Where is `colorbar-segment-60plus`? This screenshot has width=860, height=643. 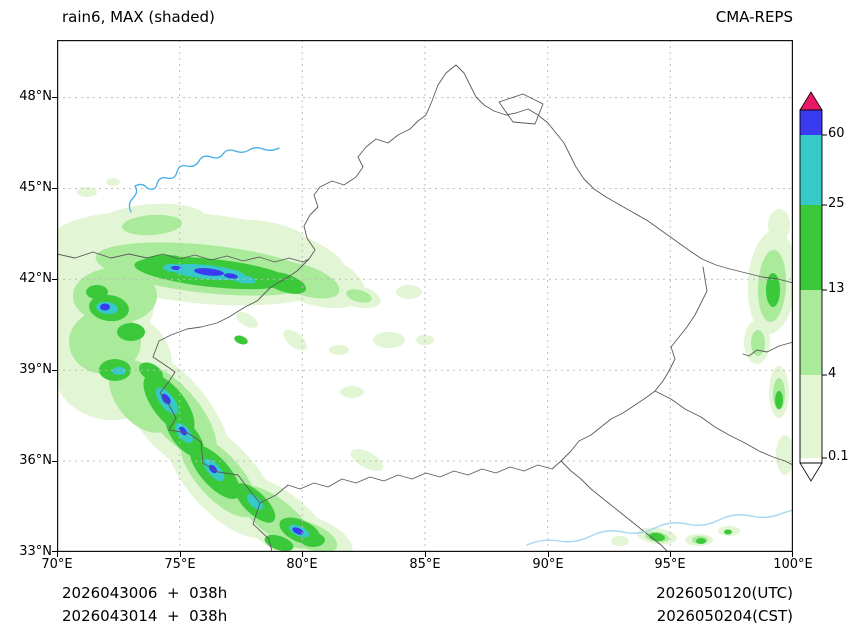
colorbar-segment-60plus is located at coordinates (811, 122).